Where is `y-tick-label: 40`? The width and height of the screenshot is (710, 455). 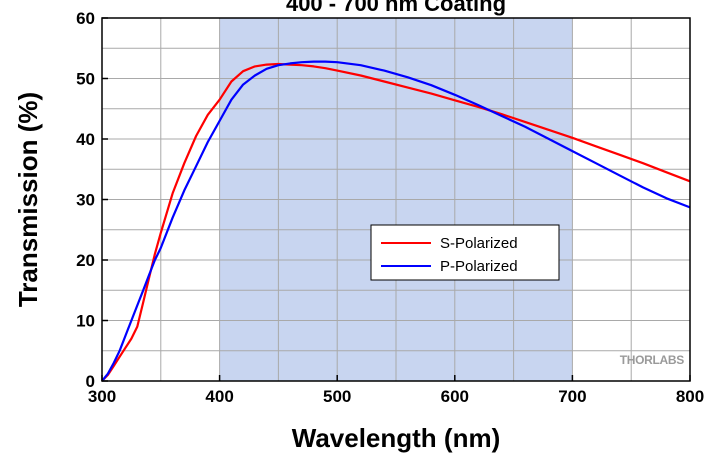 y-tick-label: 40 is located at coordinates (85, 139).